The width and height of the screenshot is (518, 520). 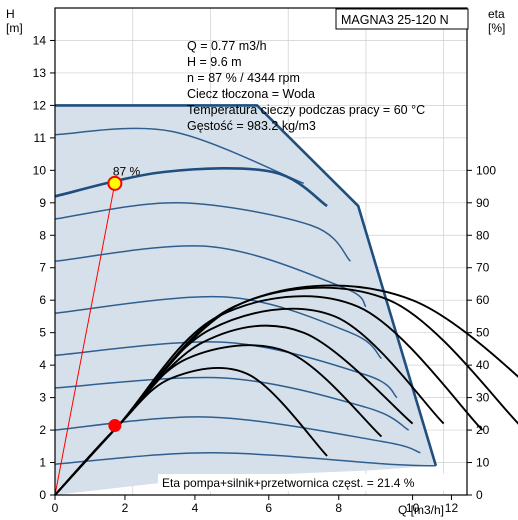 I want to click on info-line-density: Gęstość = 983.2 kg/m3, so click(x=251, y=126).